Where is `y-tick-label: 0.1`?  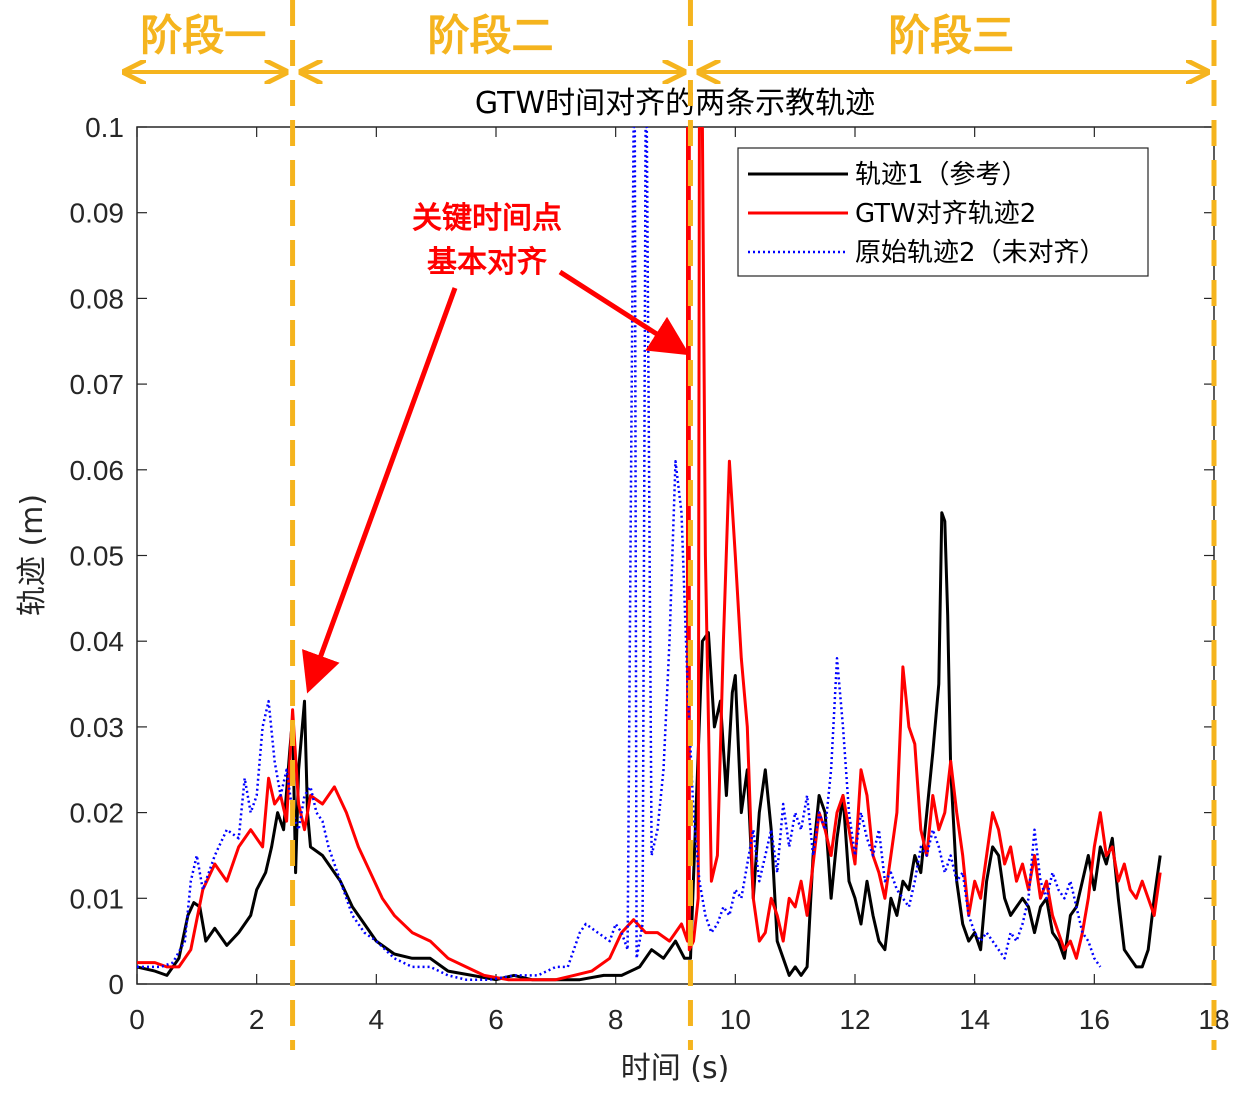
y-tick-label: 0.1 is located at coordinates (104, 127).